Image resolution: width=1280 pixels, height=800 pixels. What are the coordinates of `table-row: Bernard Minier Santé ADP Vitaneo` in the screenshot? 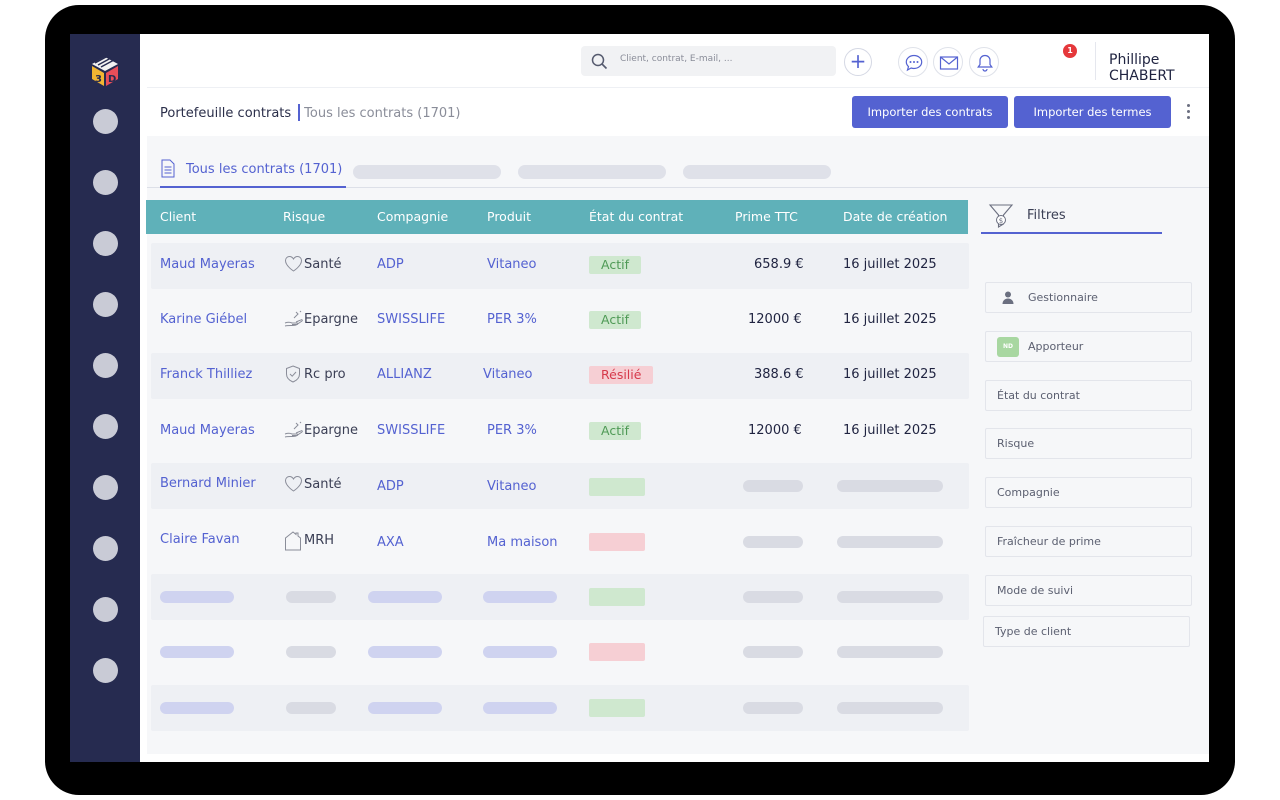 It's located at (560, 486).